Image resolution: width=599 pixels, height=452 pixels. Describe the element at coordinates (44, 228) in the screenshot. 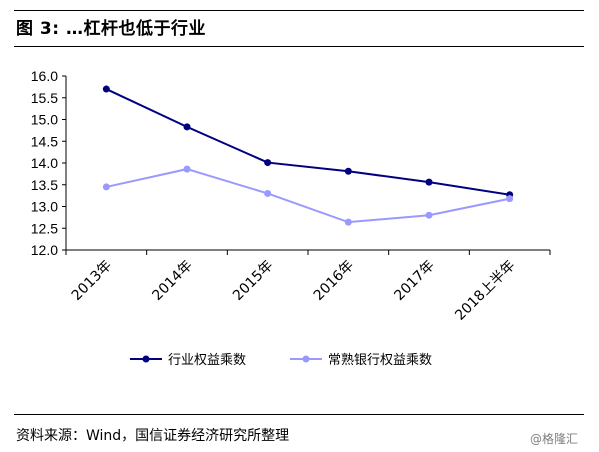

I see `y-tick-label: 12.5` at that location.